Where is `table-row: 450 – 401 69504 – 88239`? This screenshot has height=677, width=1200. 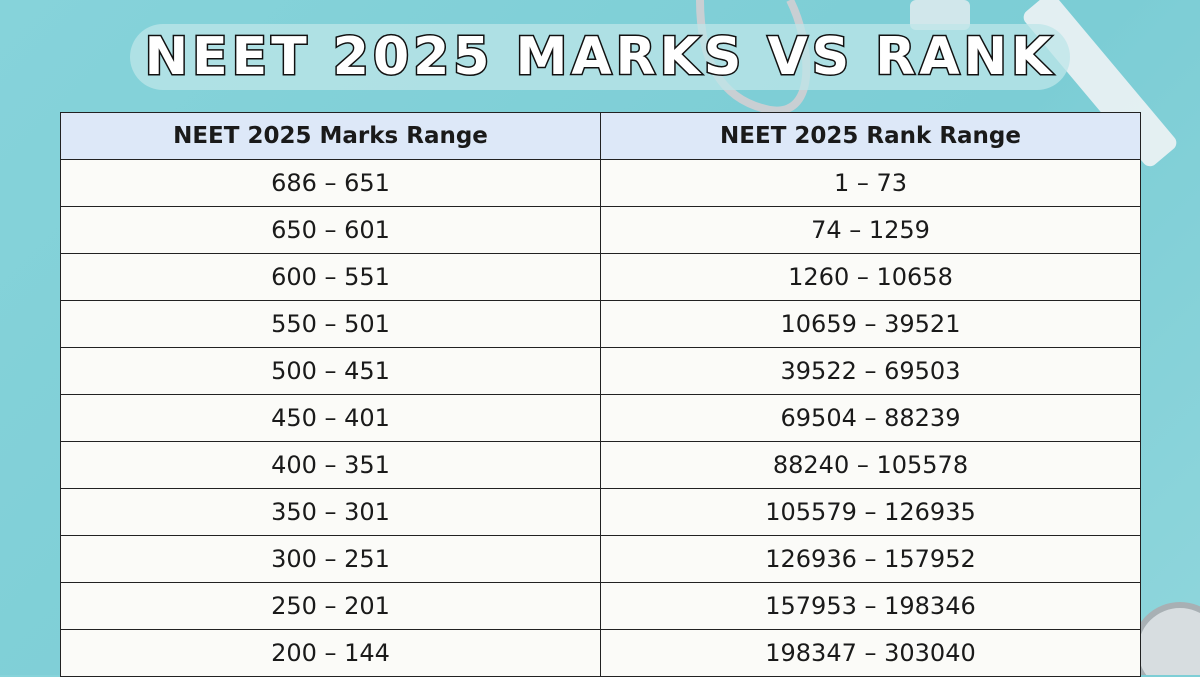
table-row: 450 – 401 69504 – 88239 is located at coordinates (600, 418).